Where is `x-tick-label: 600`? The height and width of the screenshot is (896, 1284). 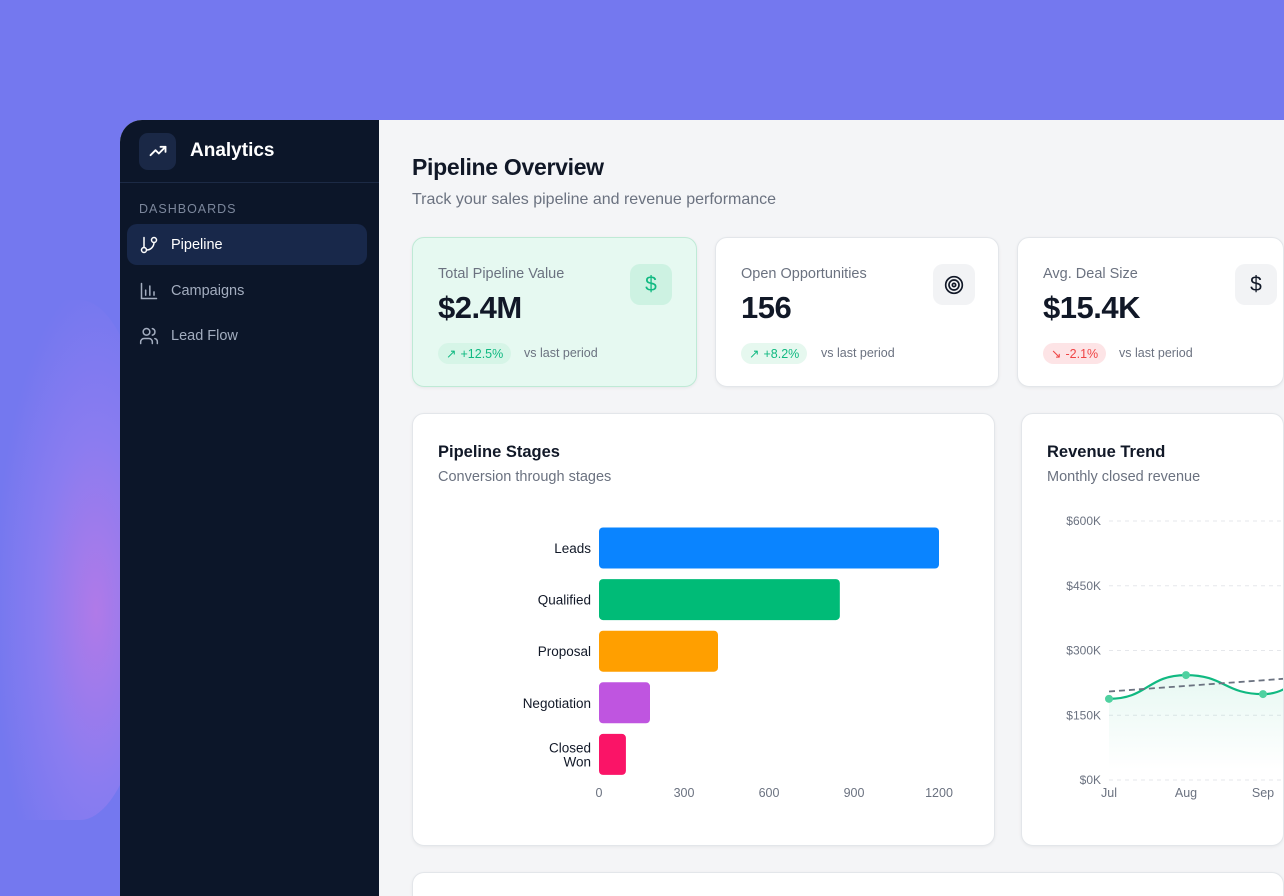 x-tick-label: 600 is located at coordinates (769, 793).